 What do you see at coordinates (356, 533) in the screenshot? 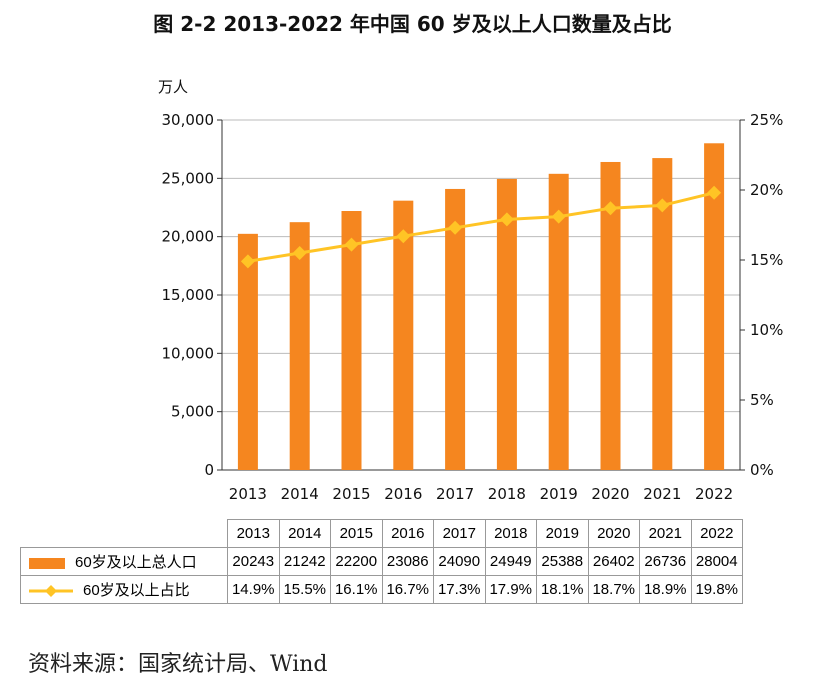
I see `table-header-cell: 2015` at bounding box center [356, 533].